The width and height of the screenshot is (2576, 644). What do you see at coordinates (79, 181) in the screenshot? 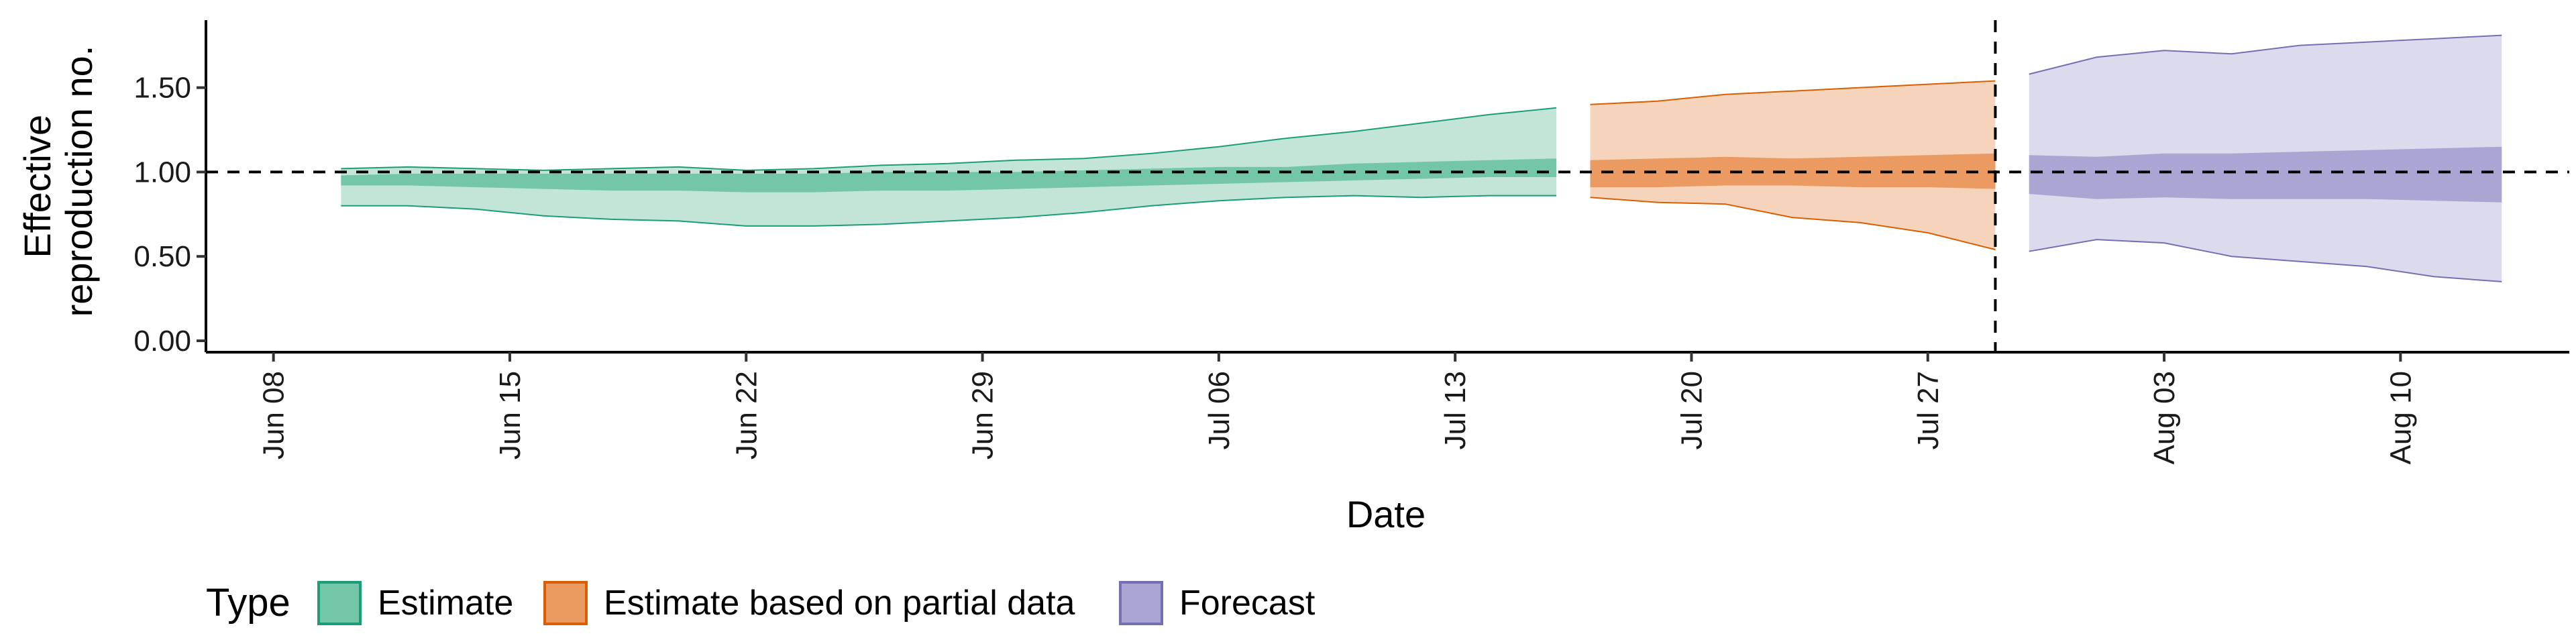
I see `y-axis-title-line-2: reproduction no.` at bounding box center [79, 181].